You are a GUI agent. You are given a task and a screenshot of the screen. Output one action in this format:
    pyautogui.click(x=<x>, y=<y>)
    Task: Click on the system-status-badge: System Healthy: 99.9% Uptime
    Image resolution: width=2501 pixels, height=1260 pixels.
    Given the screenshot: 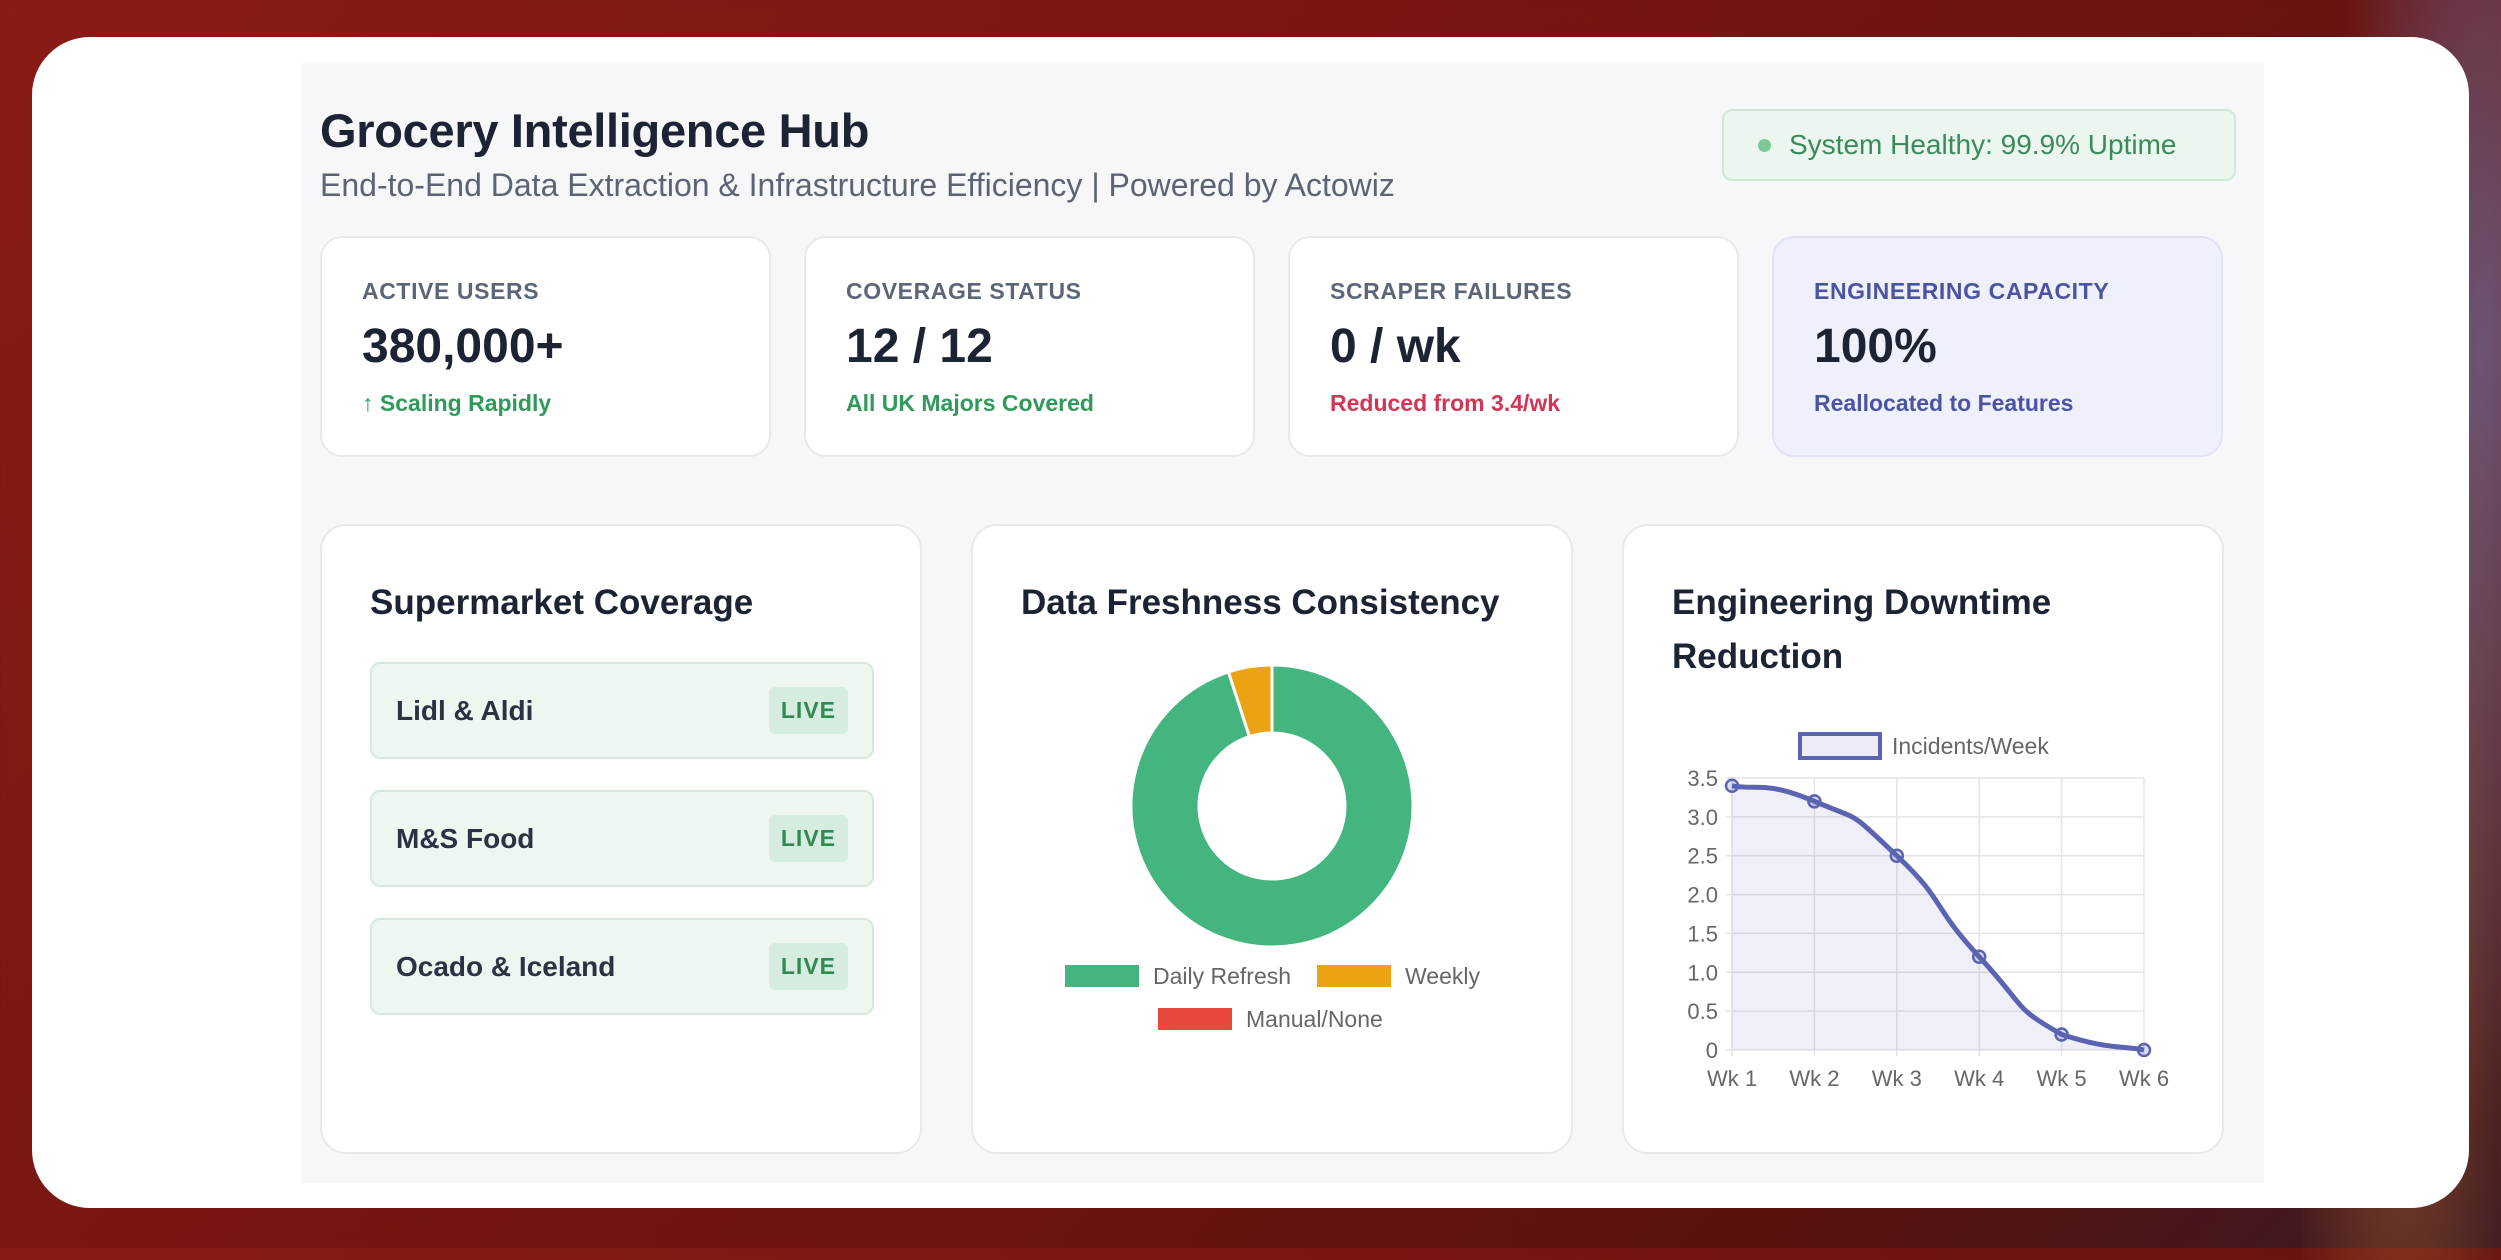 What is the action you would take?
    pyautogui.click(x=1979, y=145)
    